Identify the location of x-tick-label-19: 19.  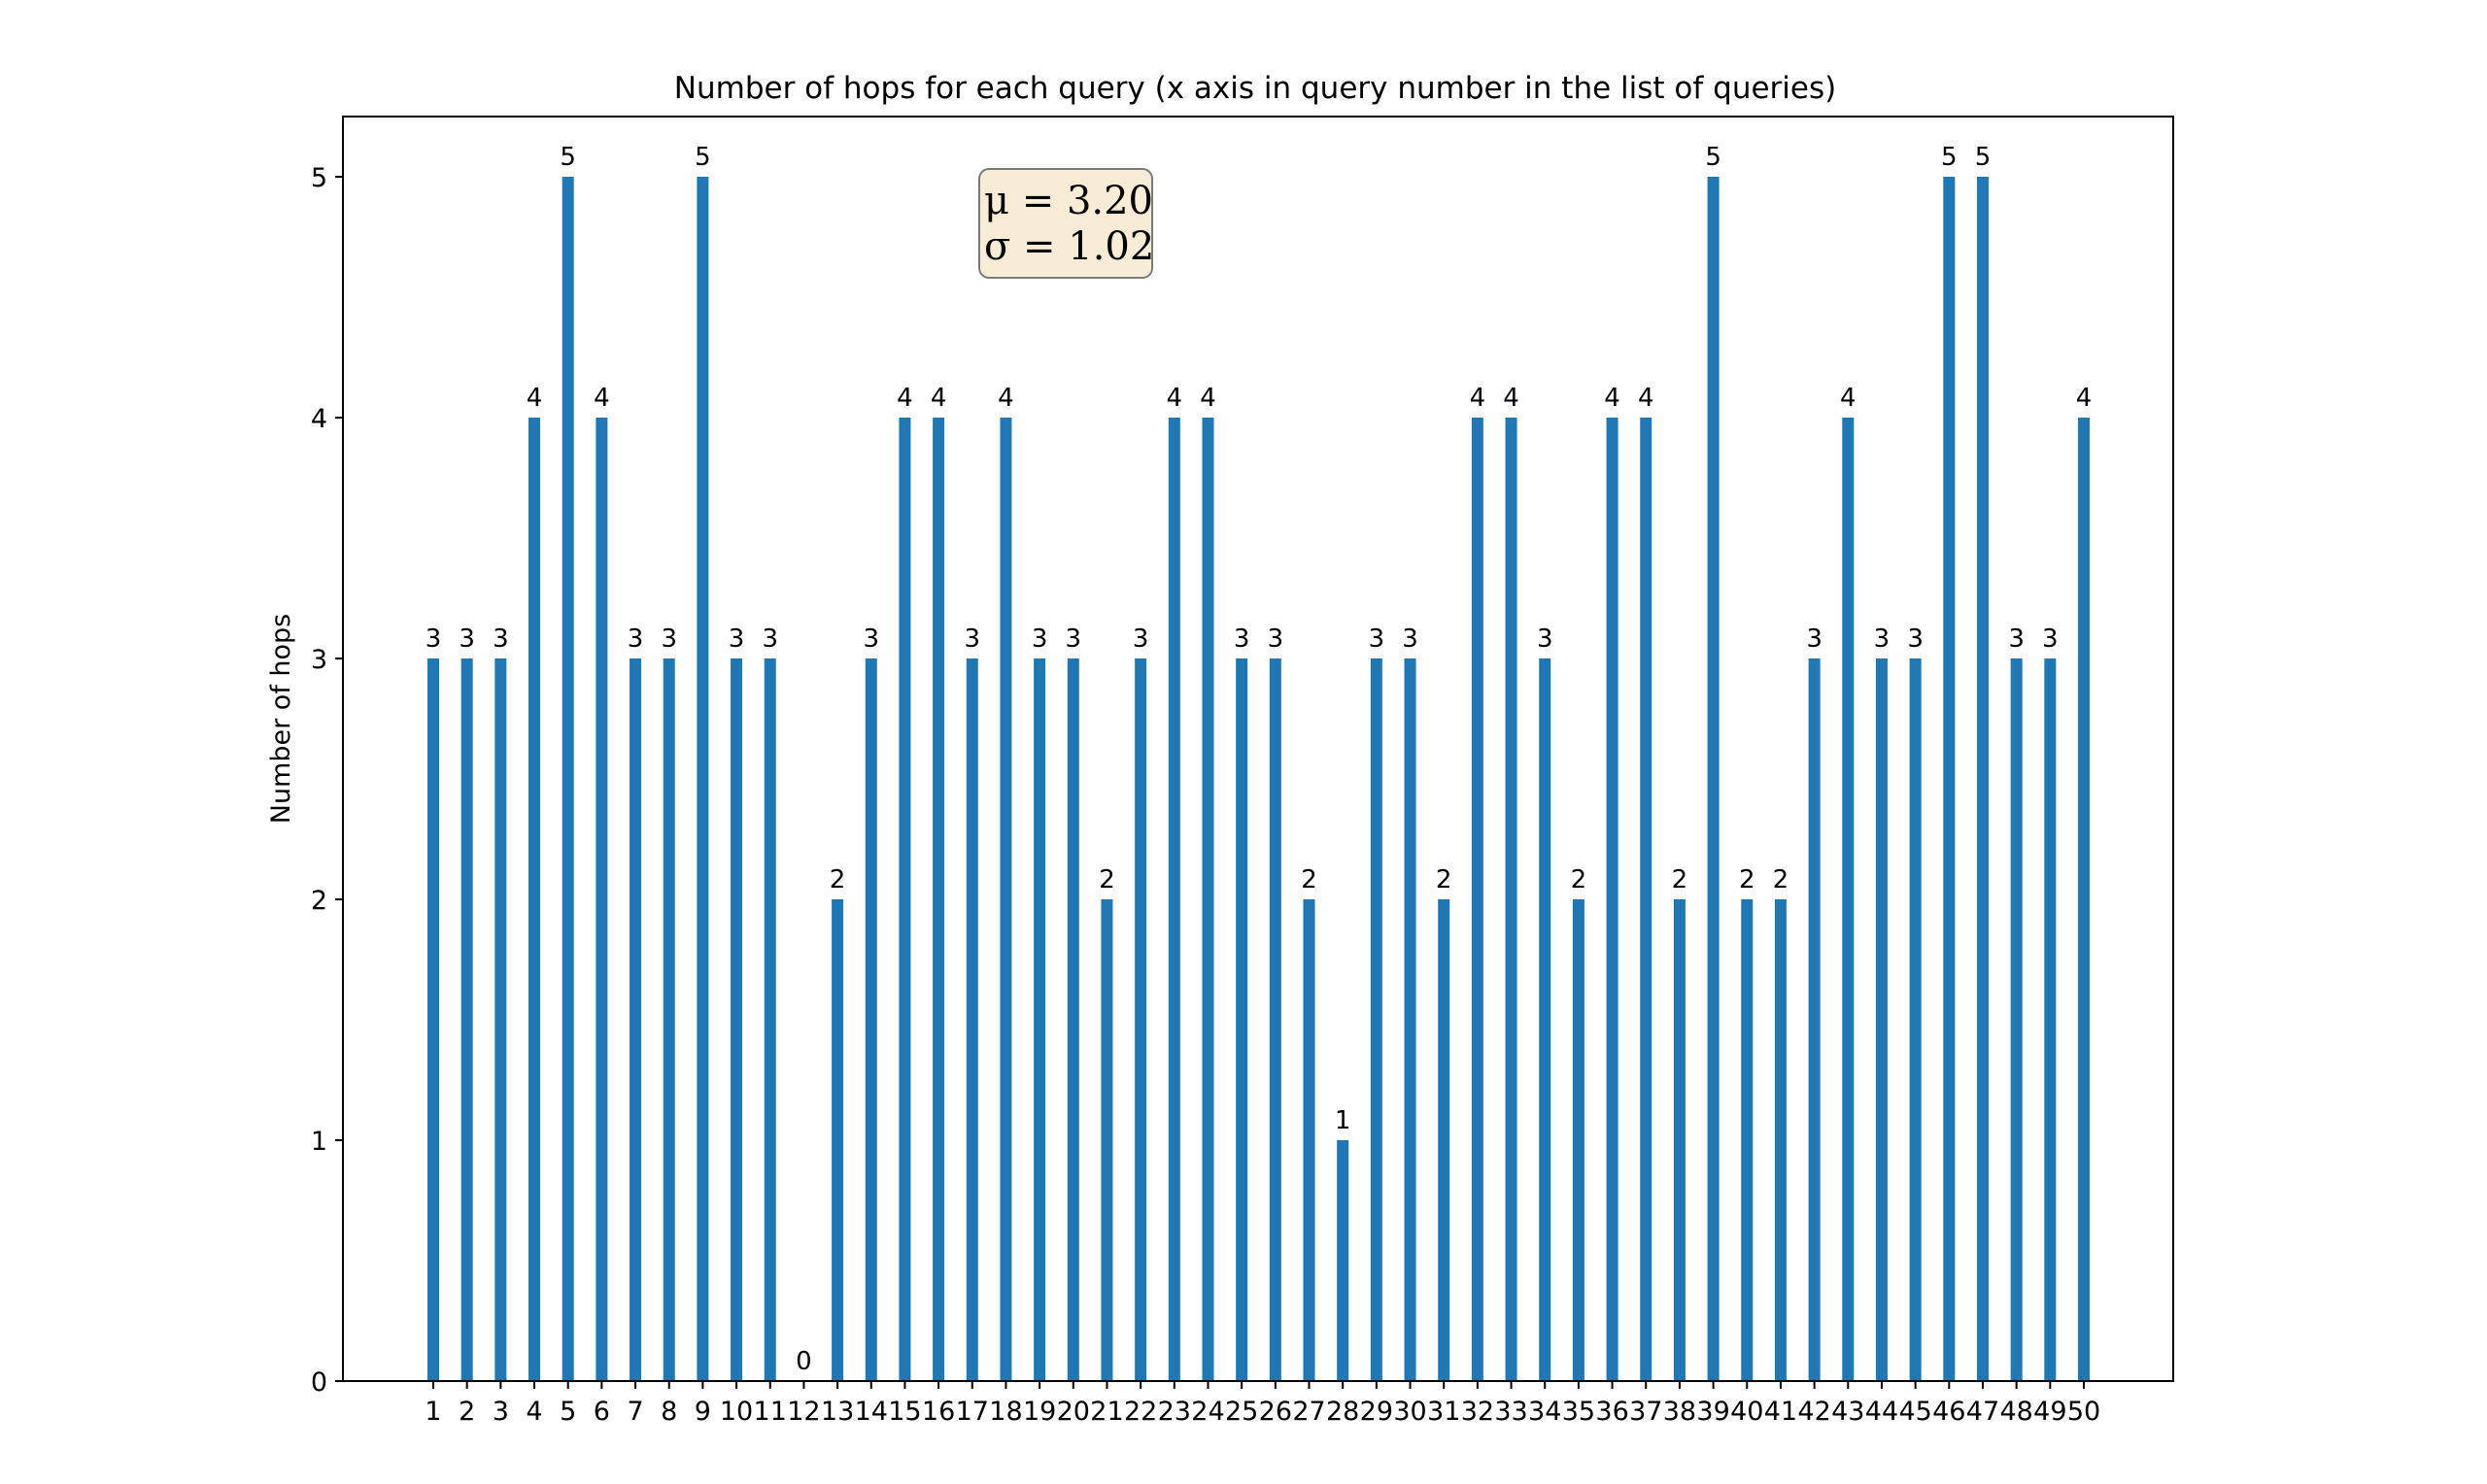
(1039, 1412).